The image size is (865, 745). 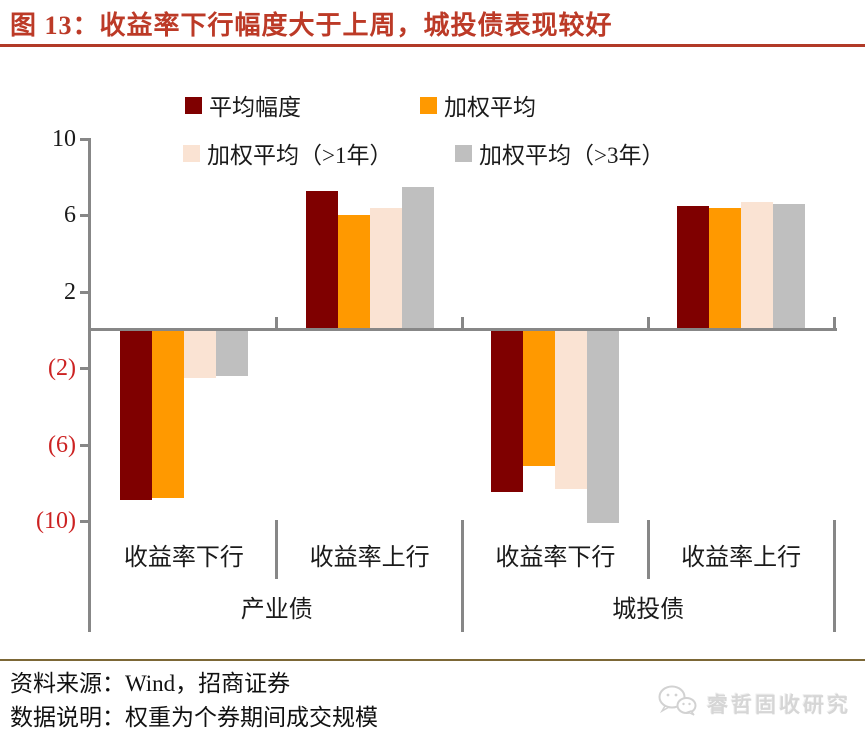 I want to click on x-axis-line, so click(x=462, y=329).